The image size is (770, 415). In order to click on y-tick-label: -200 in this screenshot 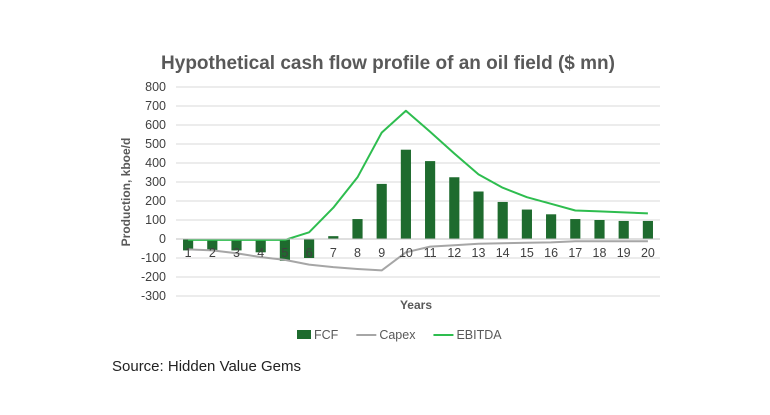, I will do `click(153, 277)`.